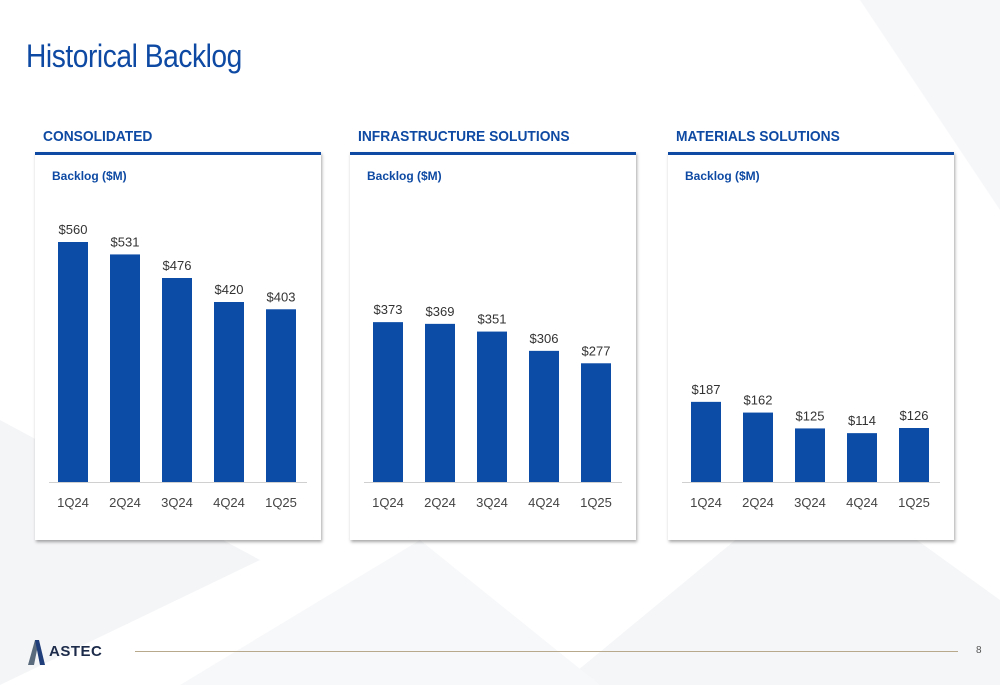  Describe the element at coordinates (229, 289) in the screenshot. I see `data-label: $420` at that location.